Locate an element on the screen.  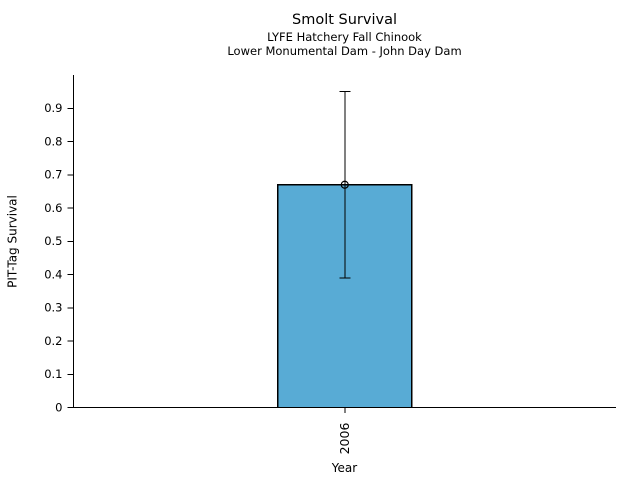
y-tick-label: 0.4 is located at coordinates (53, 274).